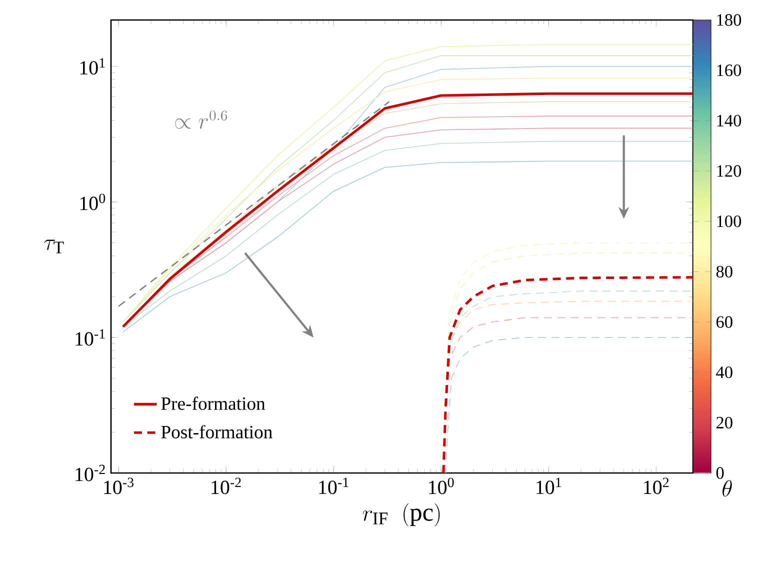  I want to click on color-bar-label: 120, so click(729, 171).